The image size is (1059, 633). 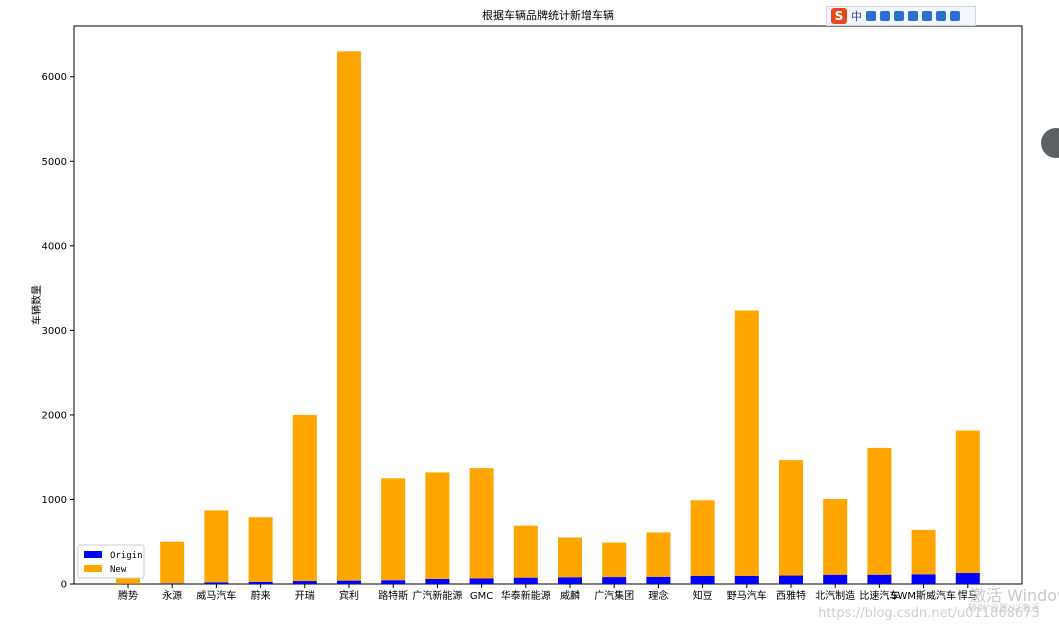 I want to click on x-tick-label: GMC, so click(x=481, y=596).